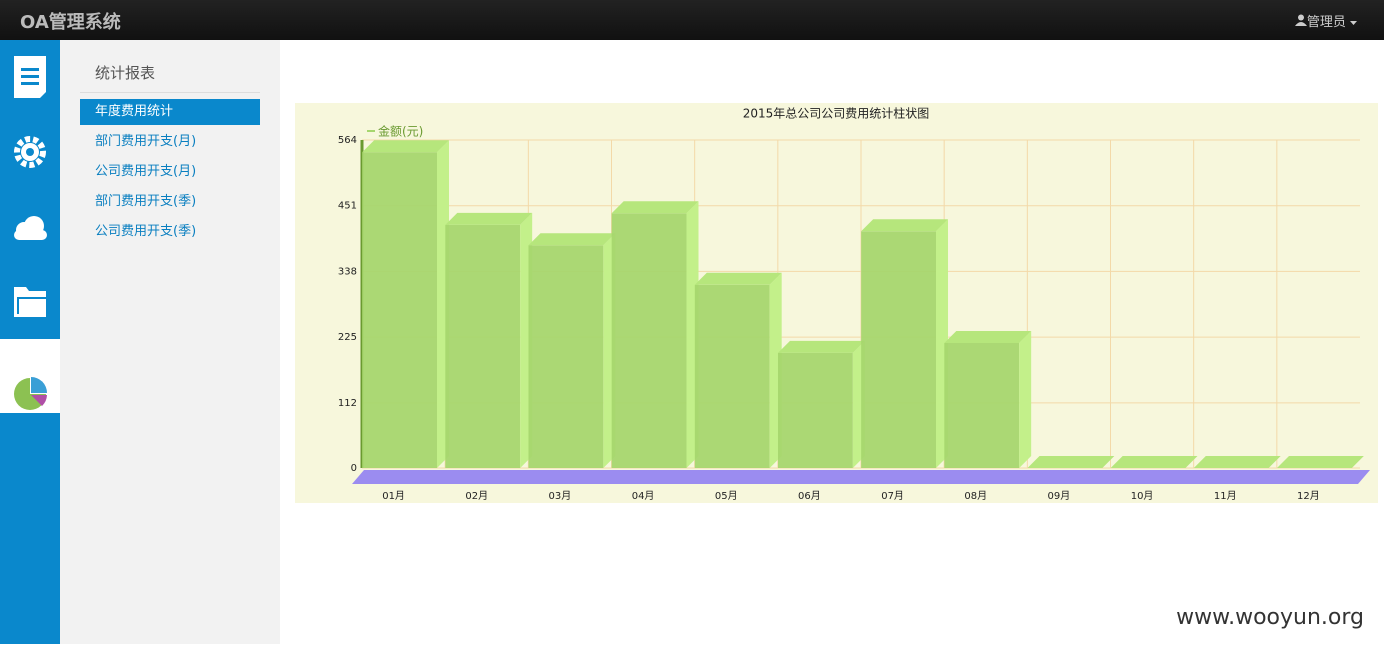  Describe the element at coordinates (1025, 399) in the screenshot. I see `bar-side` at that location.